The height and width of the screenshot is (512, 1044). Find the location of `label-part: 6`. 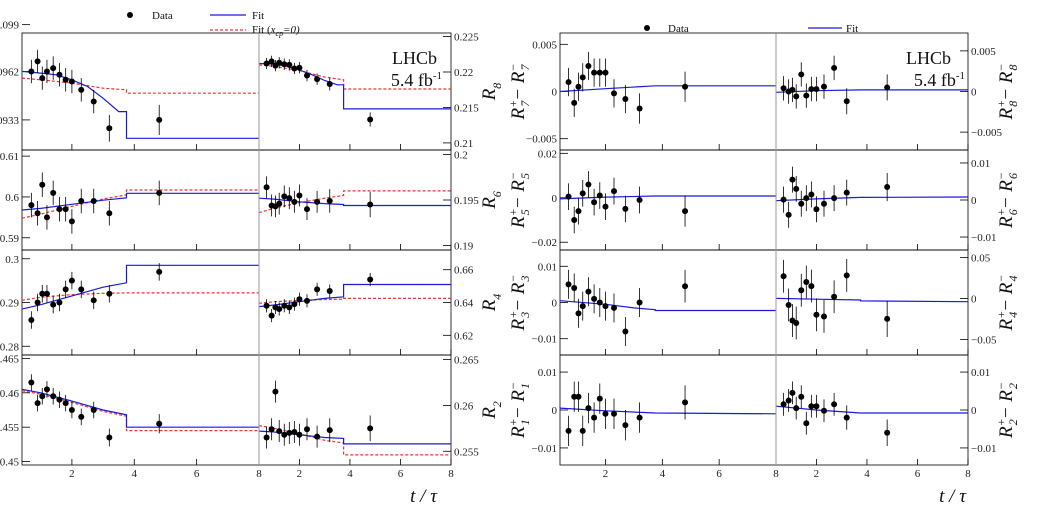

label-part: 6 is located at coordinates (1013, 176).